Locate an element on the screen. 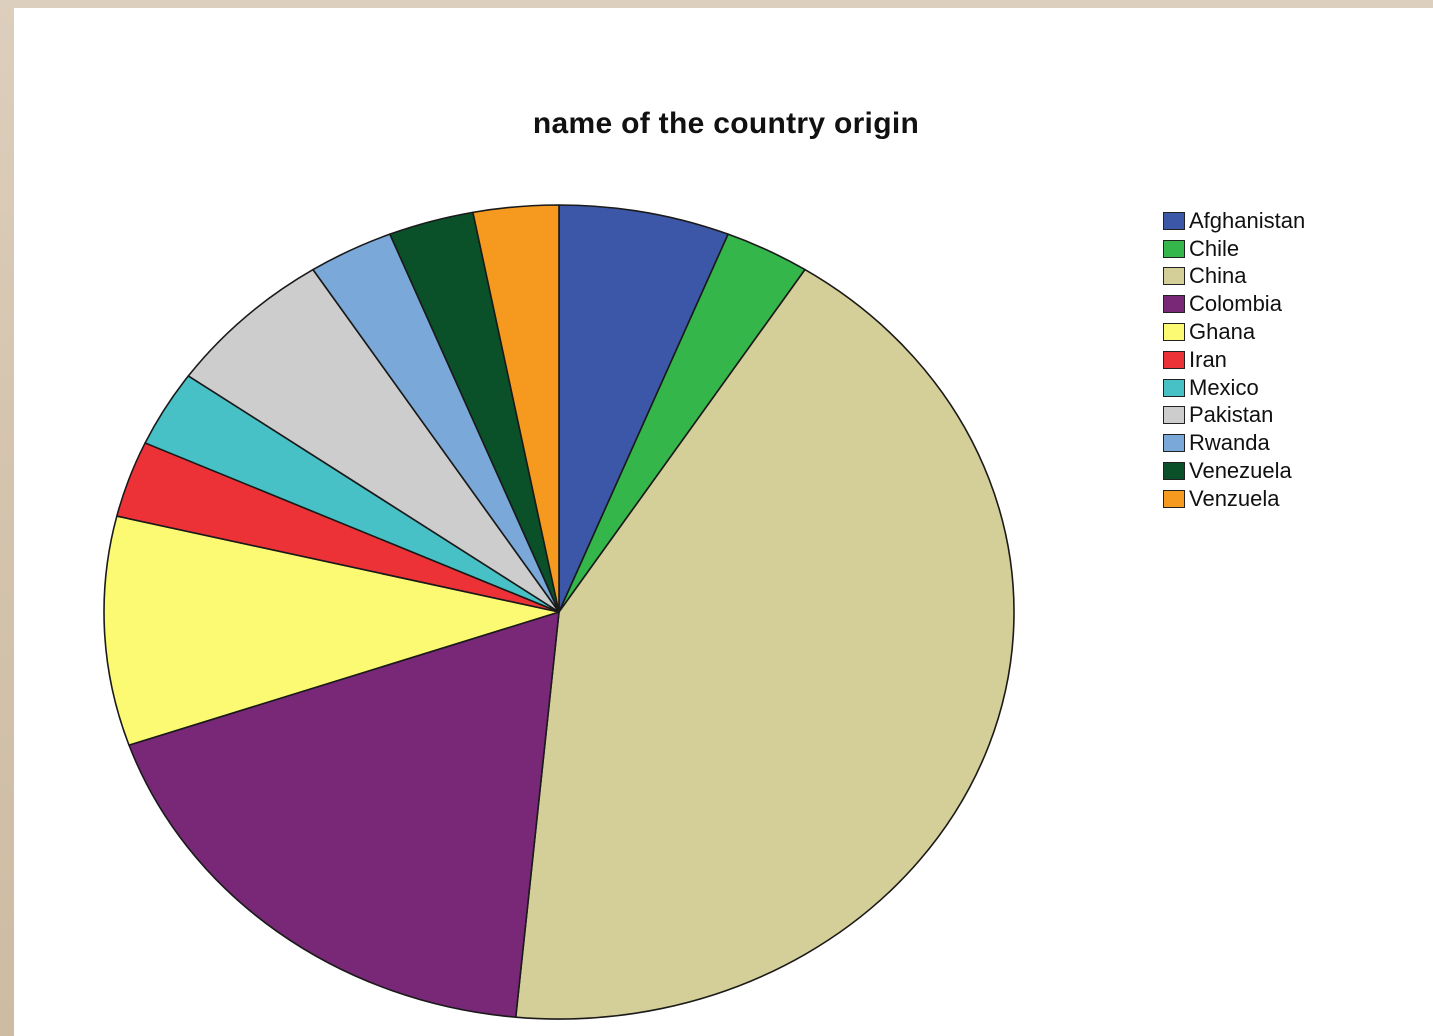  legend-item-afghanistan: Afghanistan is located at coordinates (1234, 221).